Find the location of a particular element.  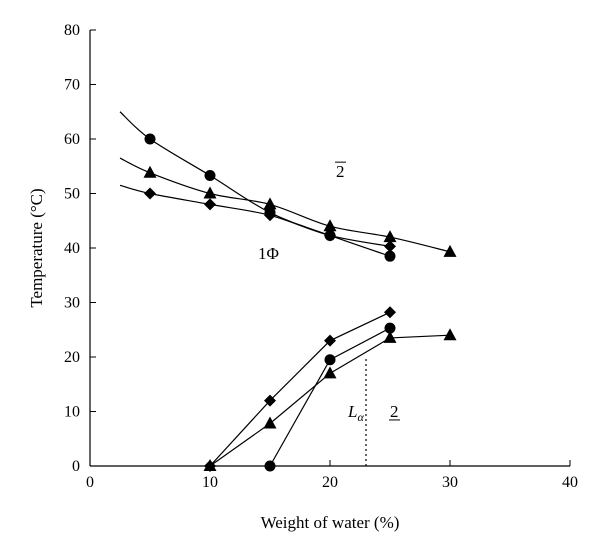

y-tick-label: 50 is located at coordinates (72, 194).